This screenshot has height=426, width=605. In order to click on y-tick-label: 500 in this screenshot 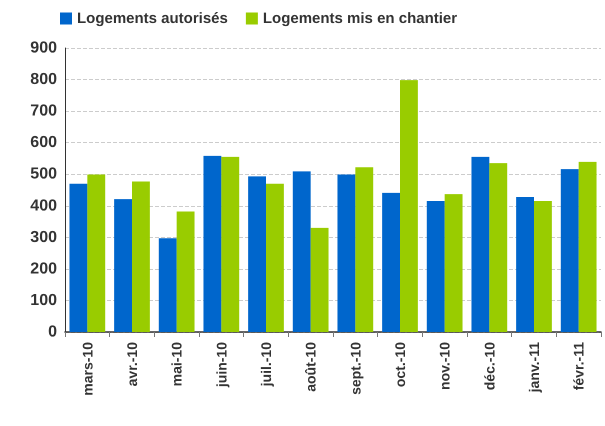, I will do `click(44, 174)`.